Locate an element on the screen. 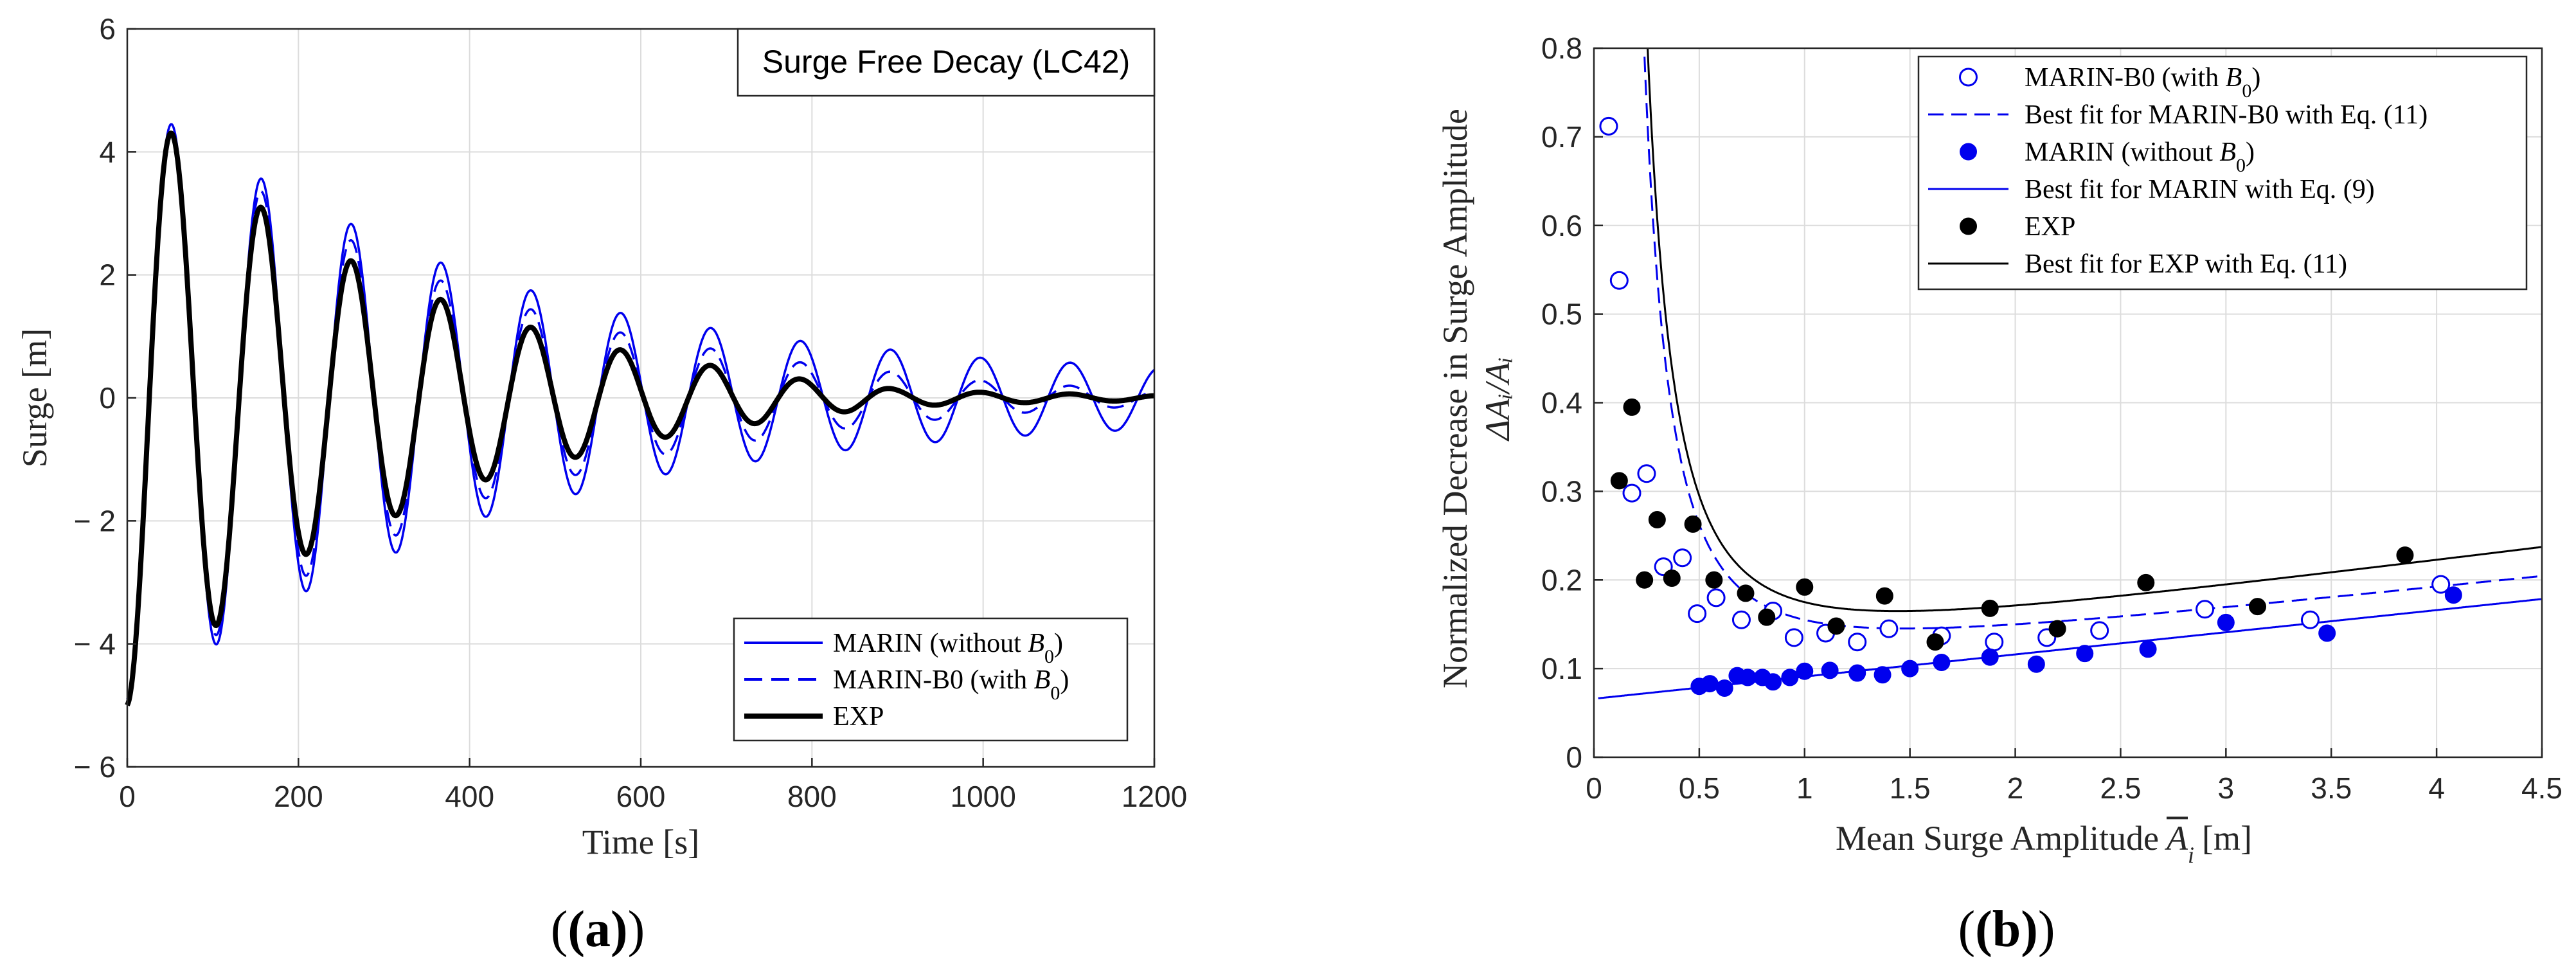  y-tick-label: − 2 is located at coordinates (95, 520).